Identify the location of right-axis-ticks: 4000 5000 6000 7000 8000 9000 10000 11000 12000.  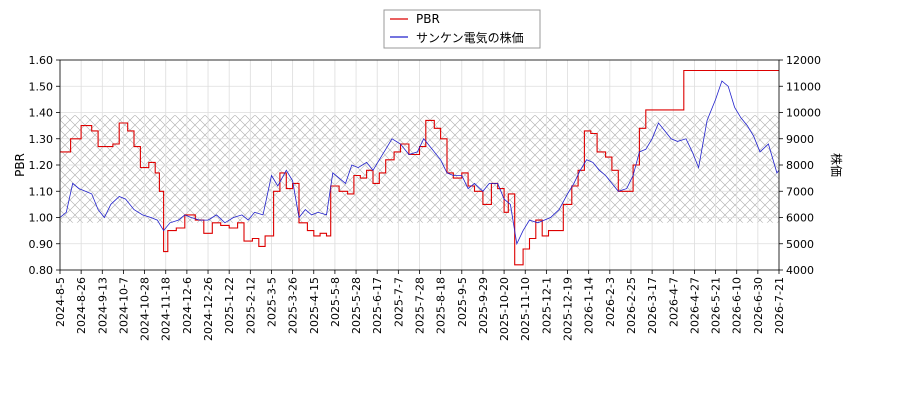
(800, 165).